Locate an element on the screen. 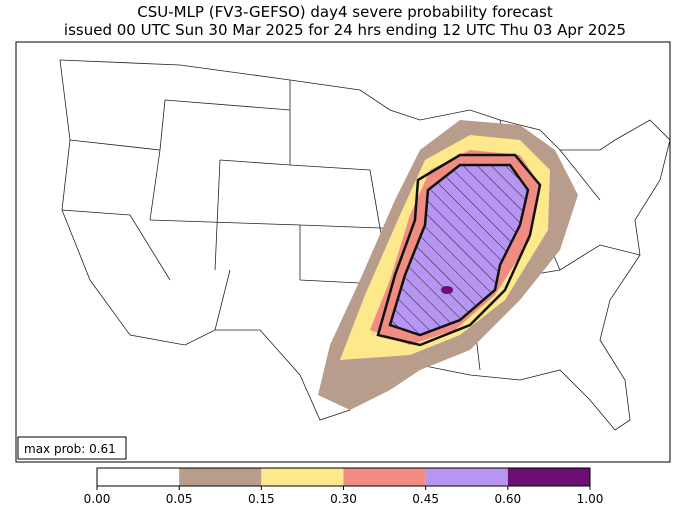 The height and width of the screenshot is (512, 680). annotation-box is located at coordinates (72, 448).